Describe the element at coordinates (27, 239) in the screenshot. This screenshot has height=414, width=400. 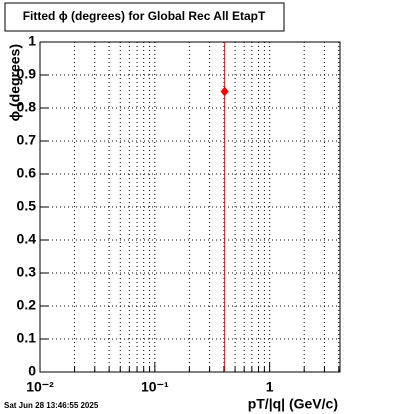
I see `y-tick-label: 0.4` at that location.